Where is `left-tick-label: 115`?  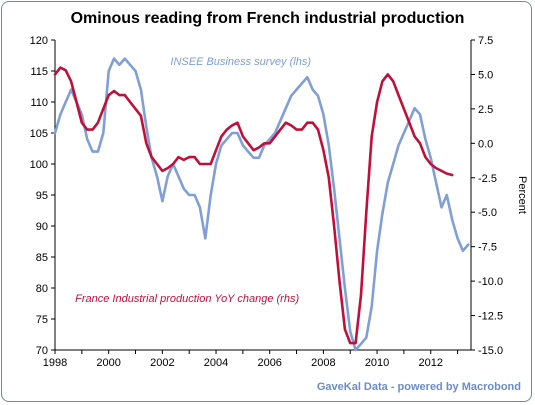
left-tick-label: 115 is located at coordinates (39, 72).